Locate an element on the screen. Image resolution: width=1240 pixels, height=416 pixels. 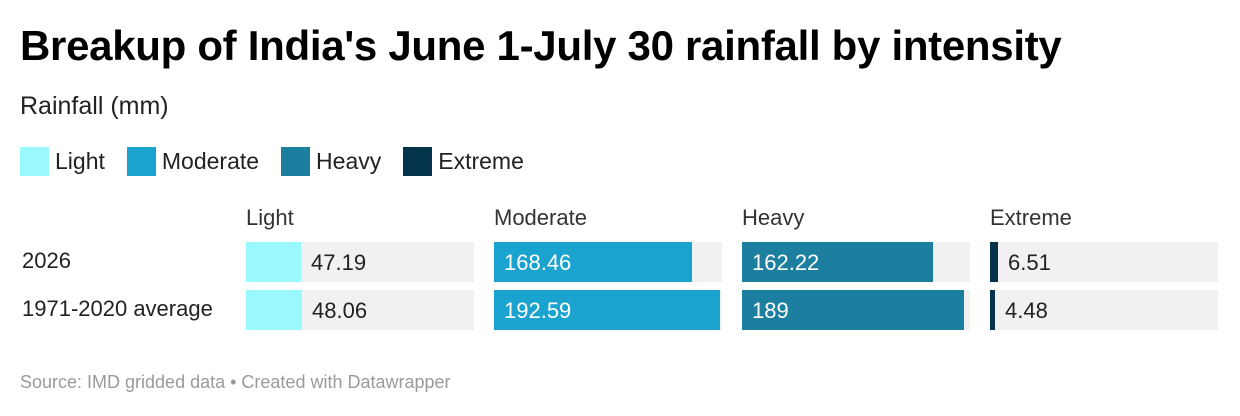
row-label: 2026 is located at coordinates (46, 260).